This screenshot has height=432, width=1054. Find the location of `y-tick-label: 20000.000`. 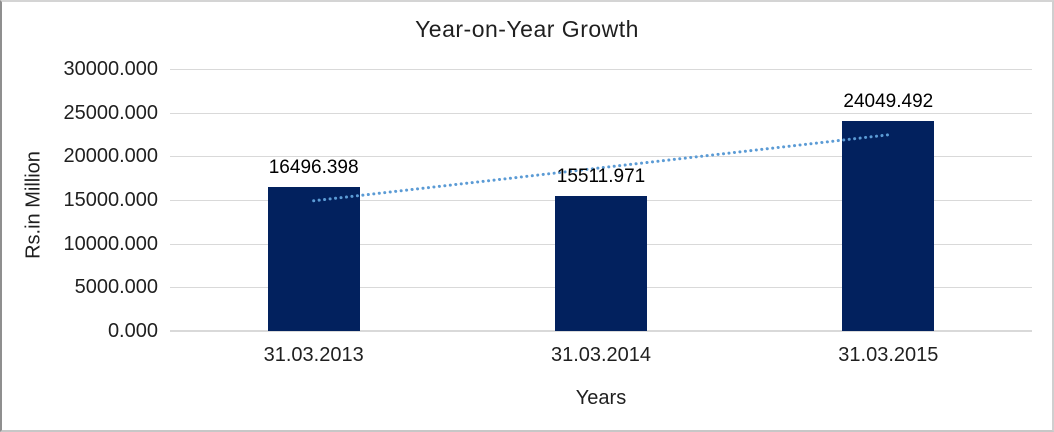

y-tick-label: 20000.000 is located at coordinates (110, 156).